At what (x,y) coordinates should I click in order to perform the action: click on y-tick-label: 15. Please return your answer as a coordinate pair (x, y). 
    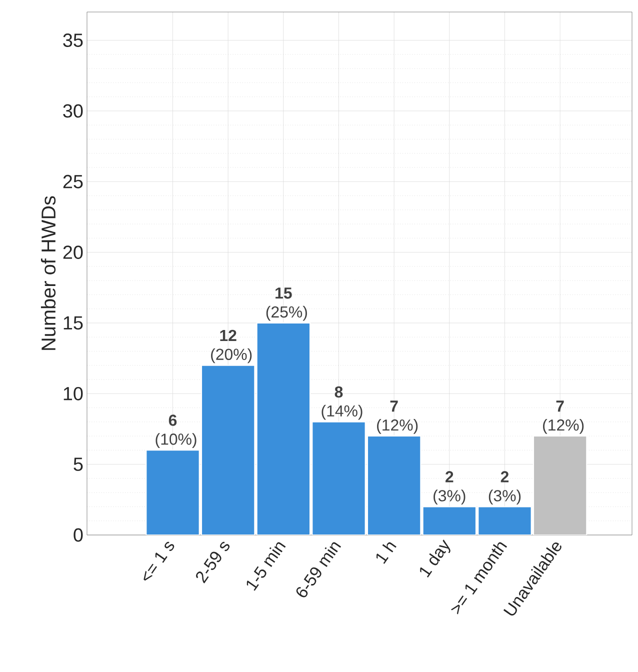
    Looking at the image, I should click on (73, 323).